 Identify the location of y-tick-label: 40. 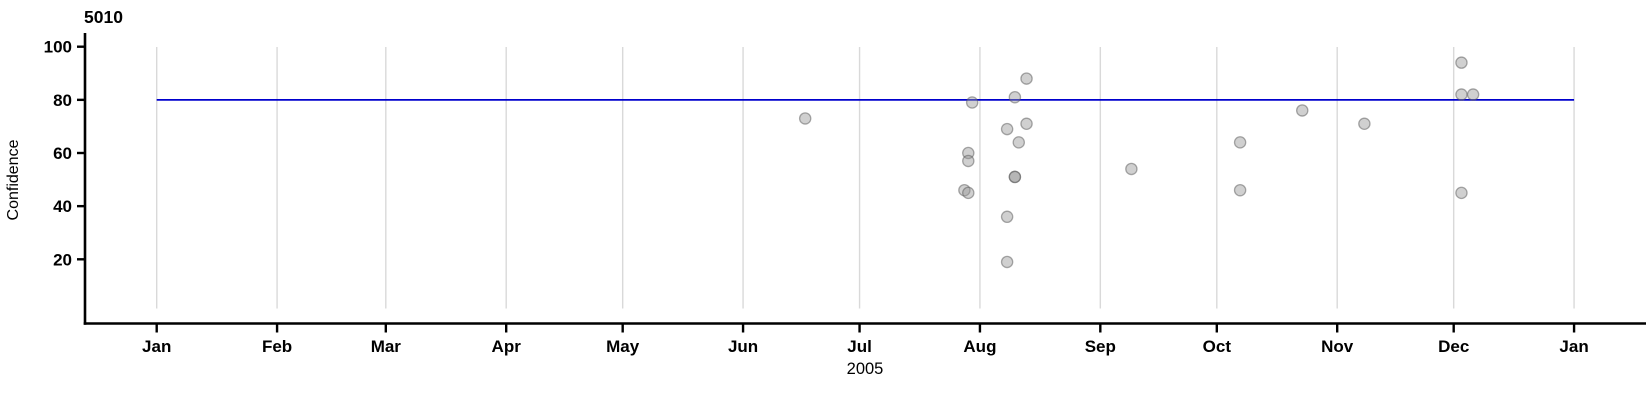
(62, 206).